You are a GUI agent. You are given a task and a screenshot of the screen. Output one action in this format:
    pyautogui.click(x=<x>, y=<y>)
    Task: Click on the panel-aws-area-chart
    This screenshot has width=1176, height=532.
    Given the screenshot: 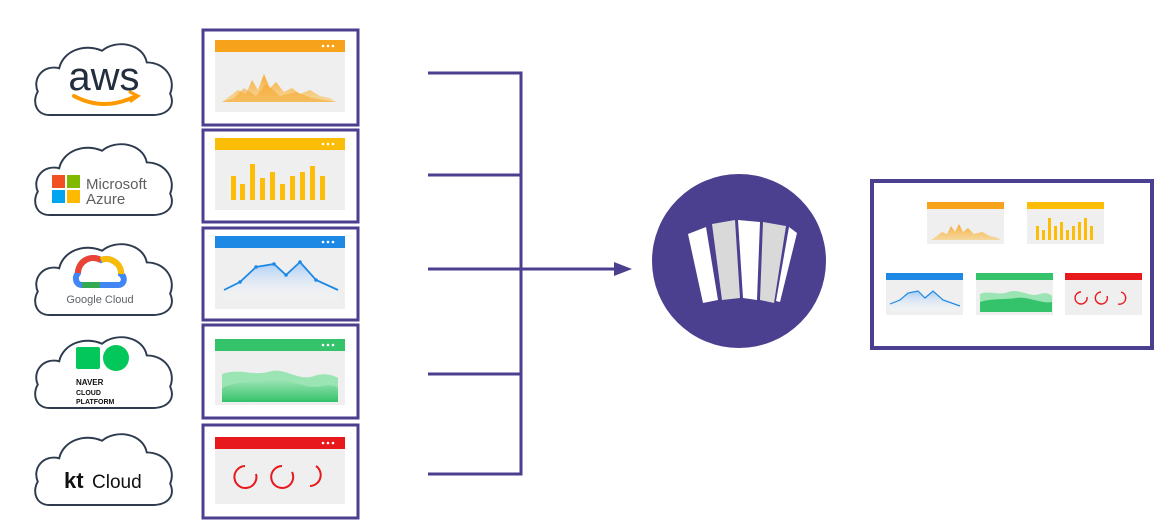 What is the action you would take?
    pyautogui.click(x=280, y=76)
    